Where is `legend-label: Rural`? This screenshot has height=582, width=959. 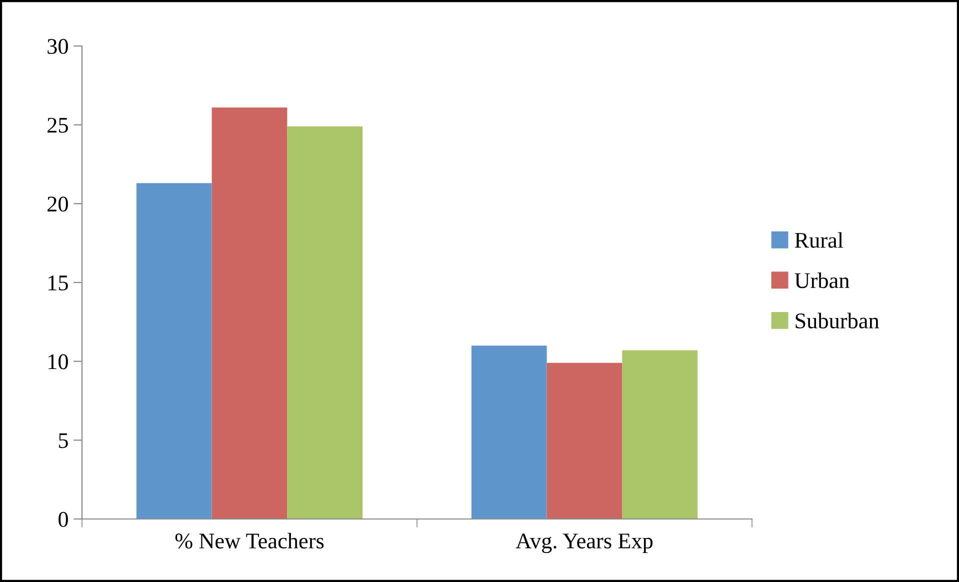
legend-label: Rural is located at coordinates (819, 240).